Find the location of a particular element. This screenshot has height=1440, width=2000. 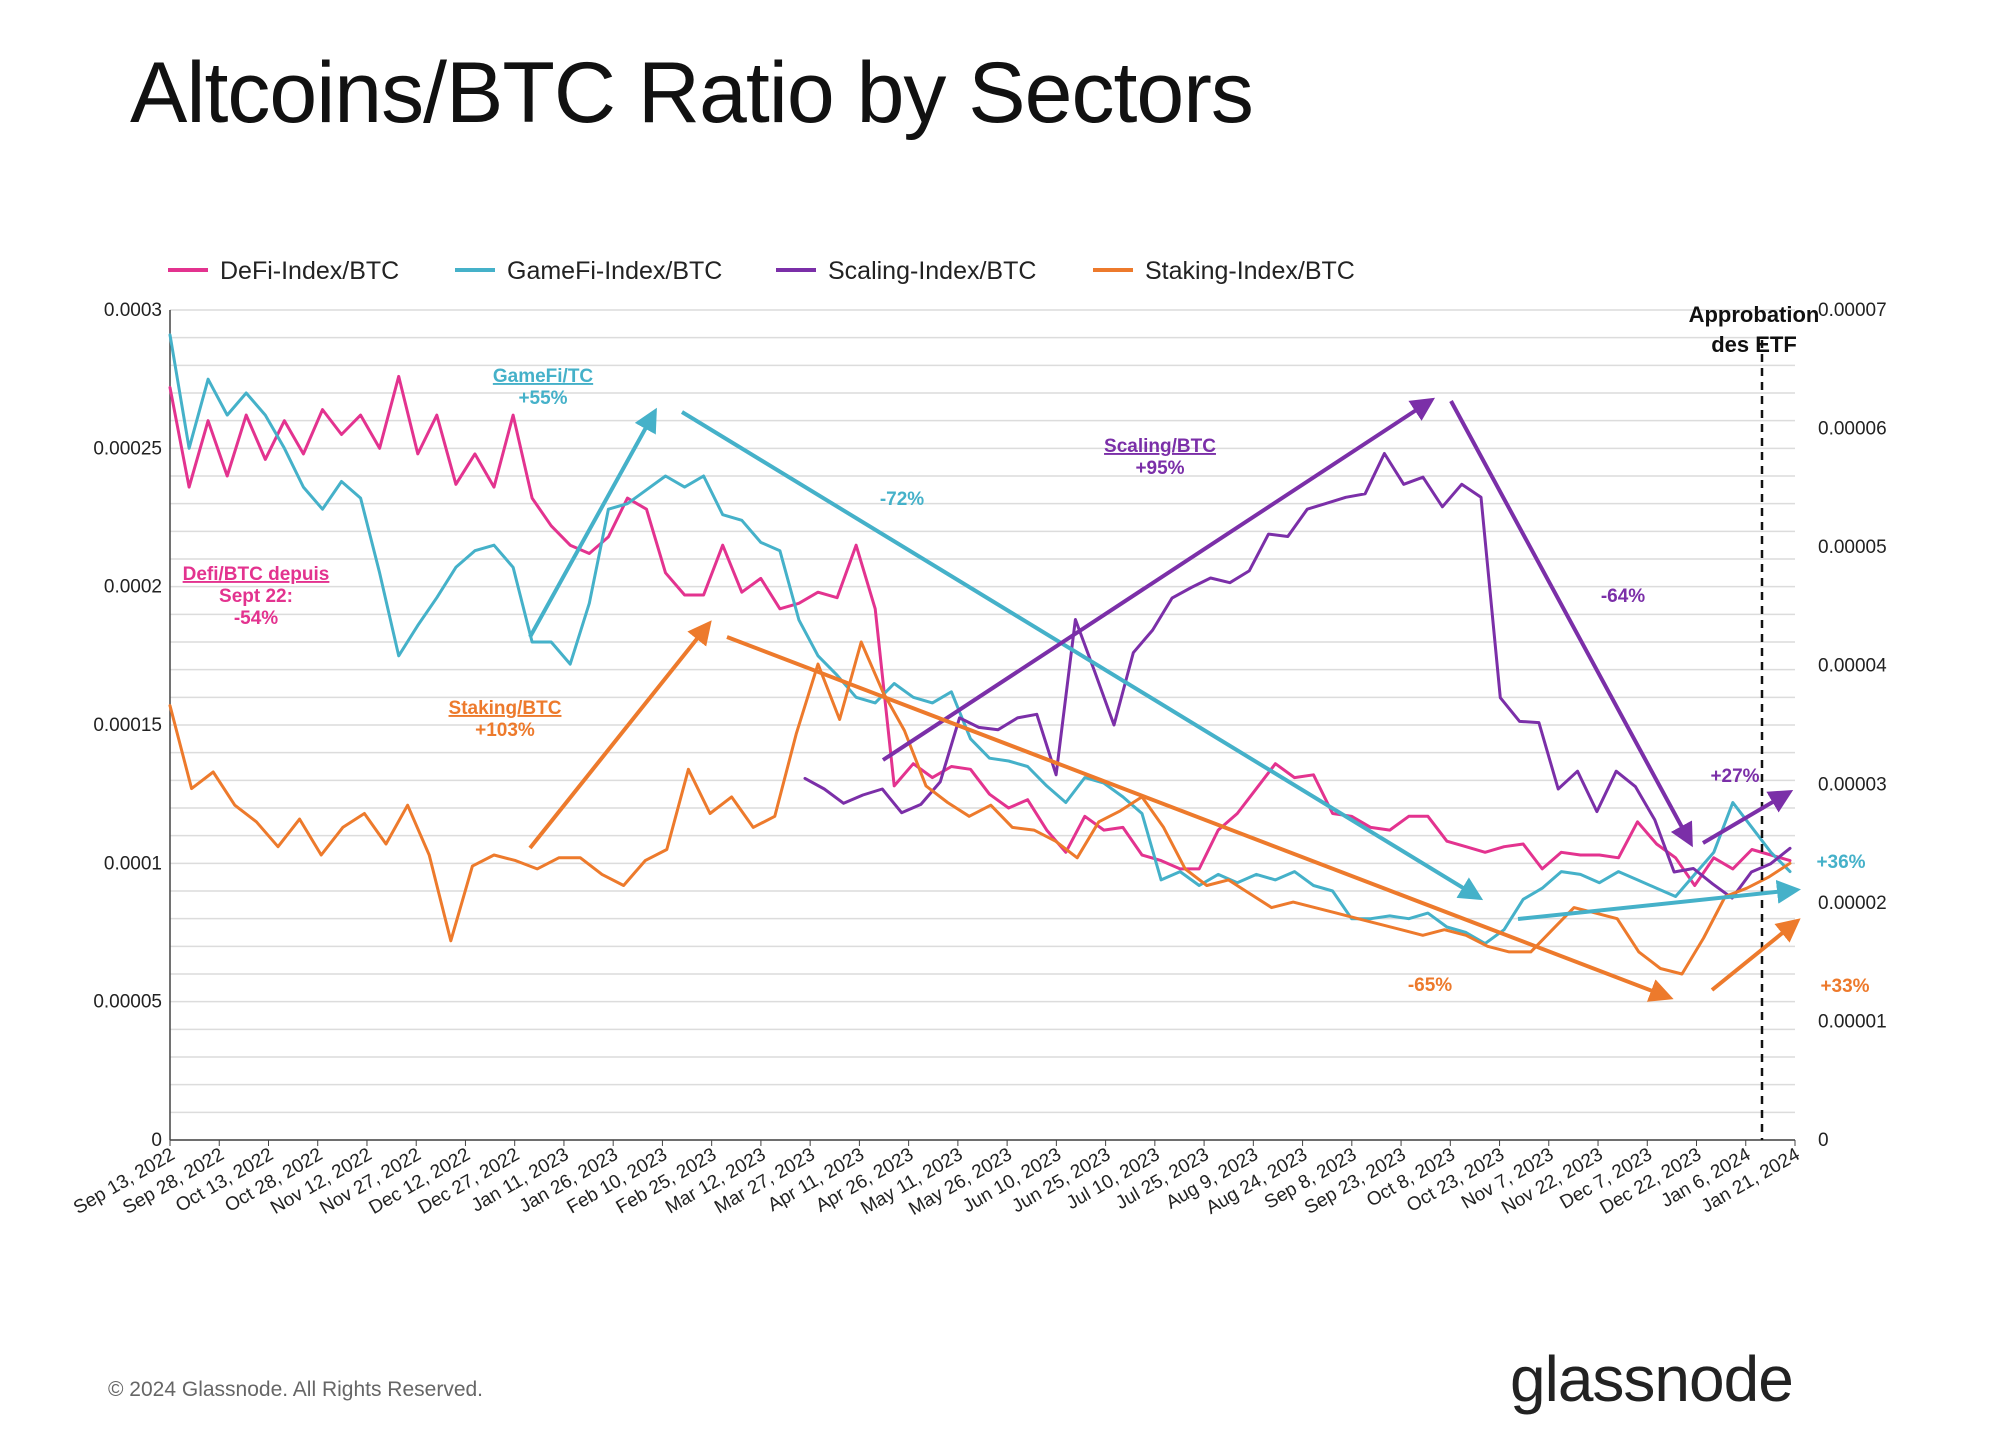

right-axis-tick: 0.00005 is located at coordinates (1852, 547).